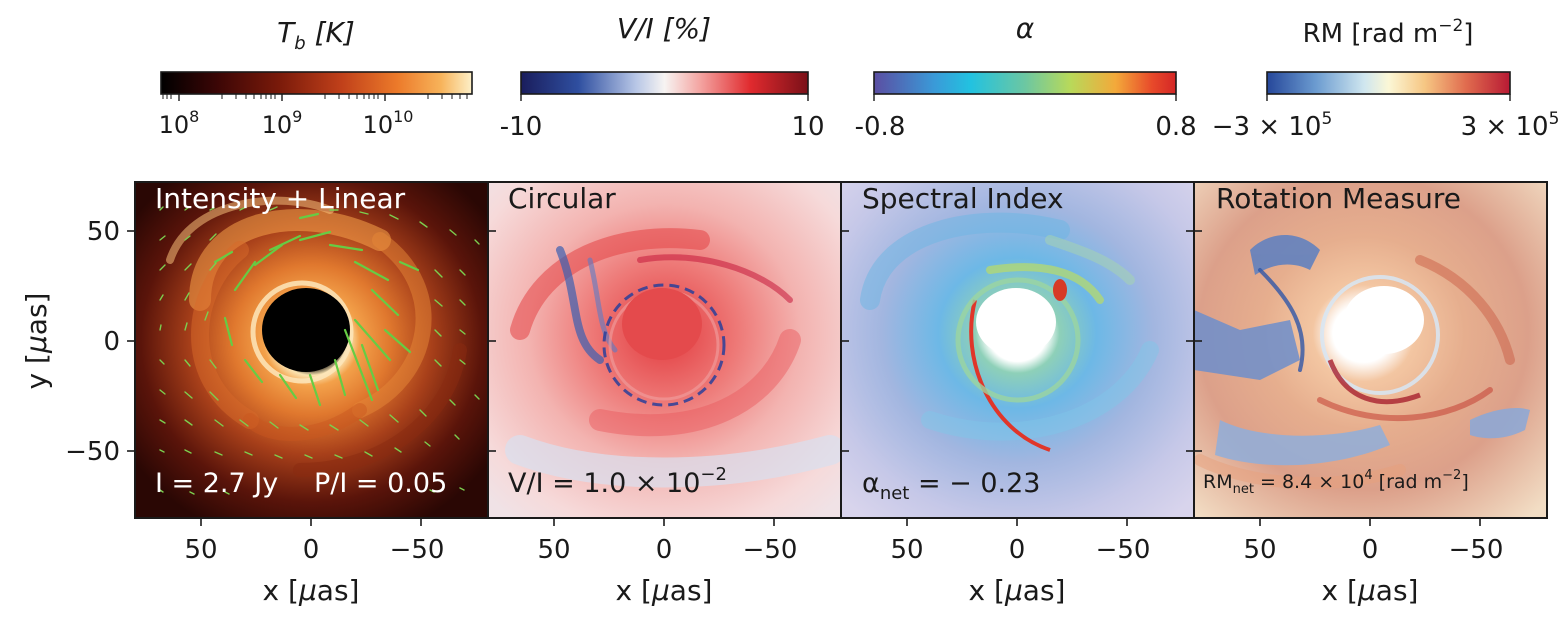  I want to click on colorbar-tb-tick-label: 10⁸, so click(179, 123).